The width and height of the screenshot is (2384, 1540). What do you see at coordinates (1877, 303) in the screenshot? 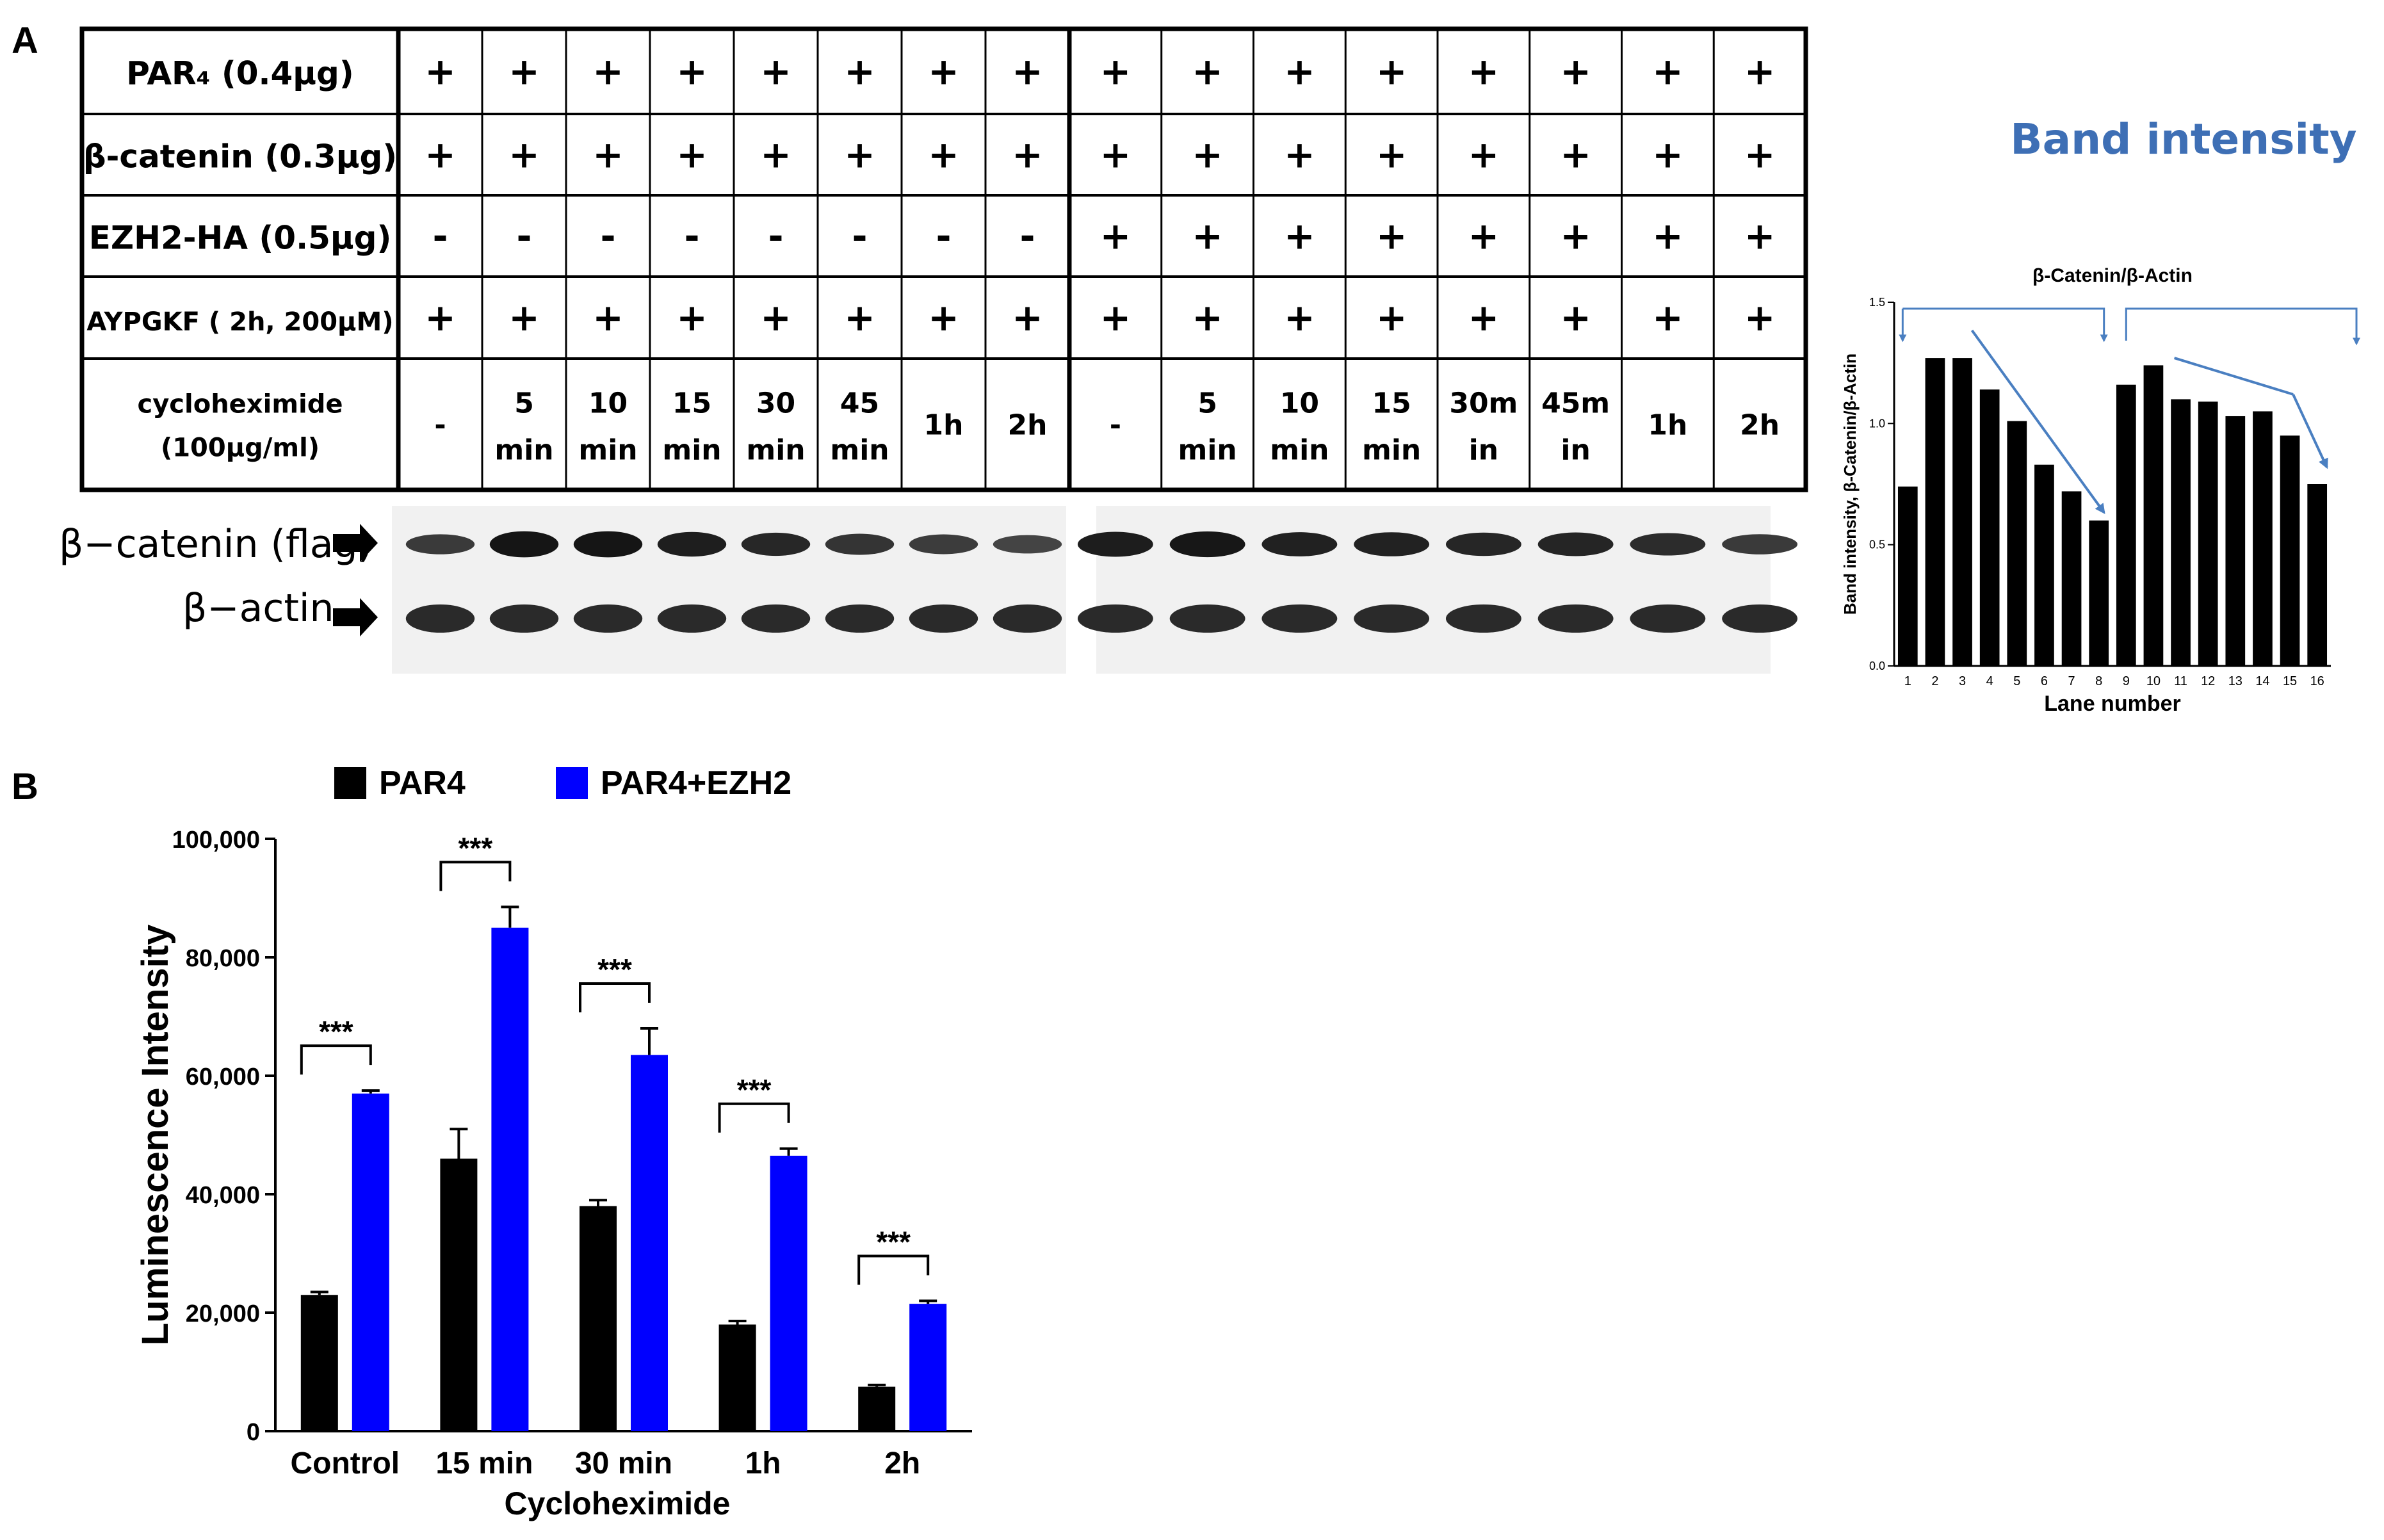
I see `y-tick-label: 1.5` at bounding box center [1877, 303].